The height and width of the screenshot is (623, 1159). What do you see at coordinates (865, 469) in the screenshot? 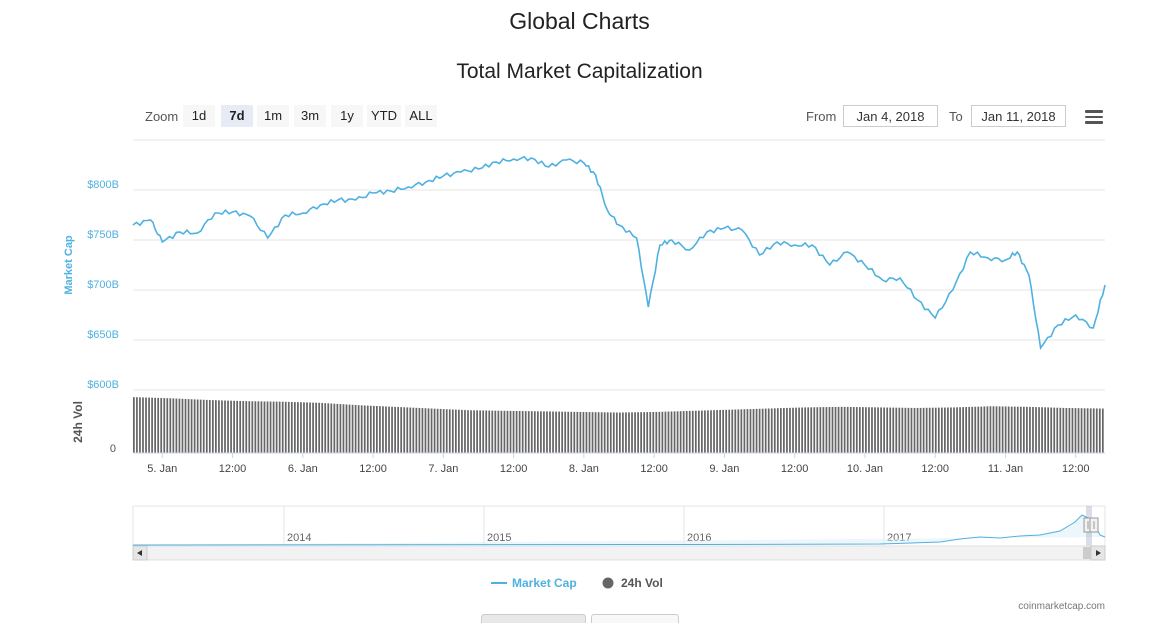
I see `x-tick-label: 10. Jan` at bounding box center [865, 469].